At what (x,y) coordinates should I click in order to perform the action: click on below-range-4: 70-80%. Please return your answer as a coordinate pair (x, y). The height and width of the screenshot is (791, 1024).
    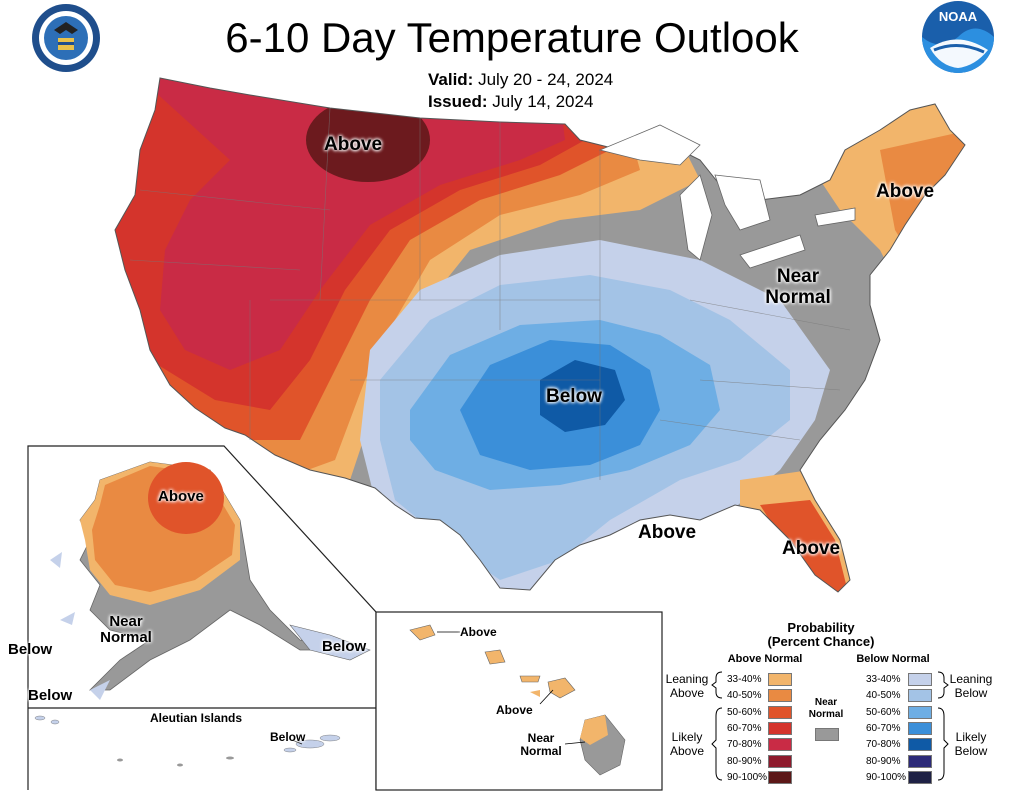
    Looking at the image, I should click on (883, 745).